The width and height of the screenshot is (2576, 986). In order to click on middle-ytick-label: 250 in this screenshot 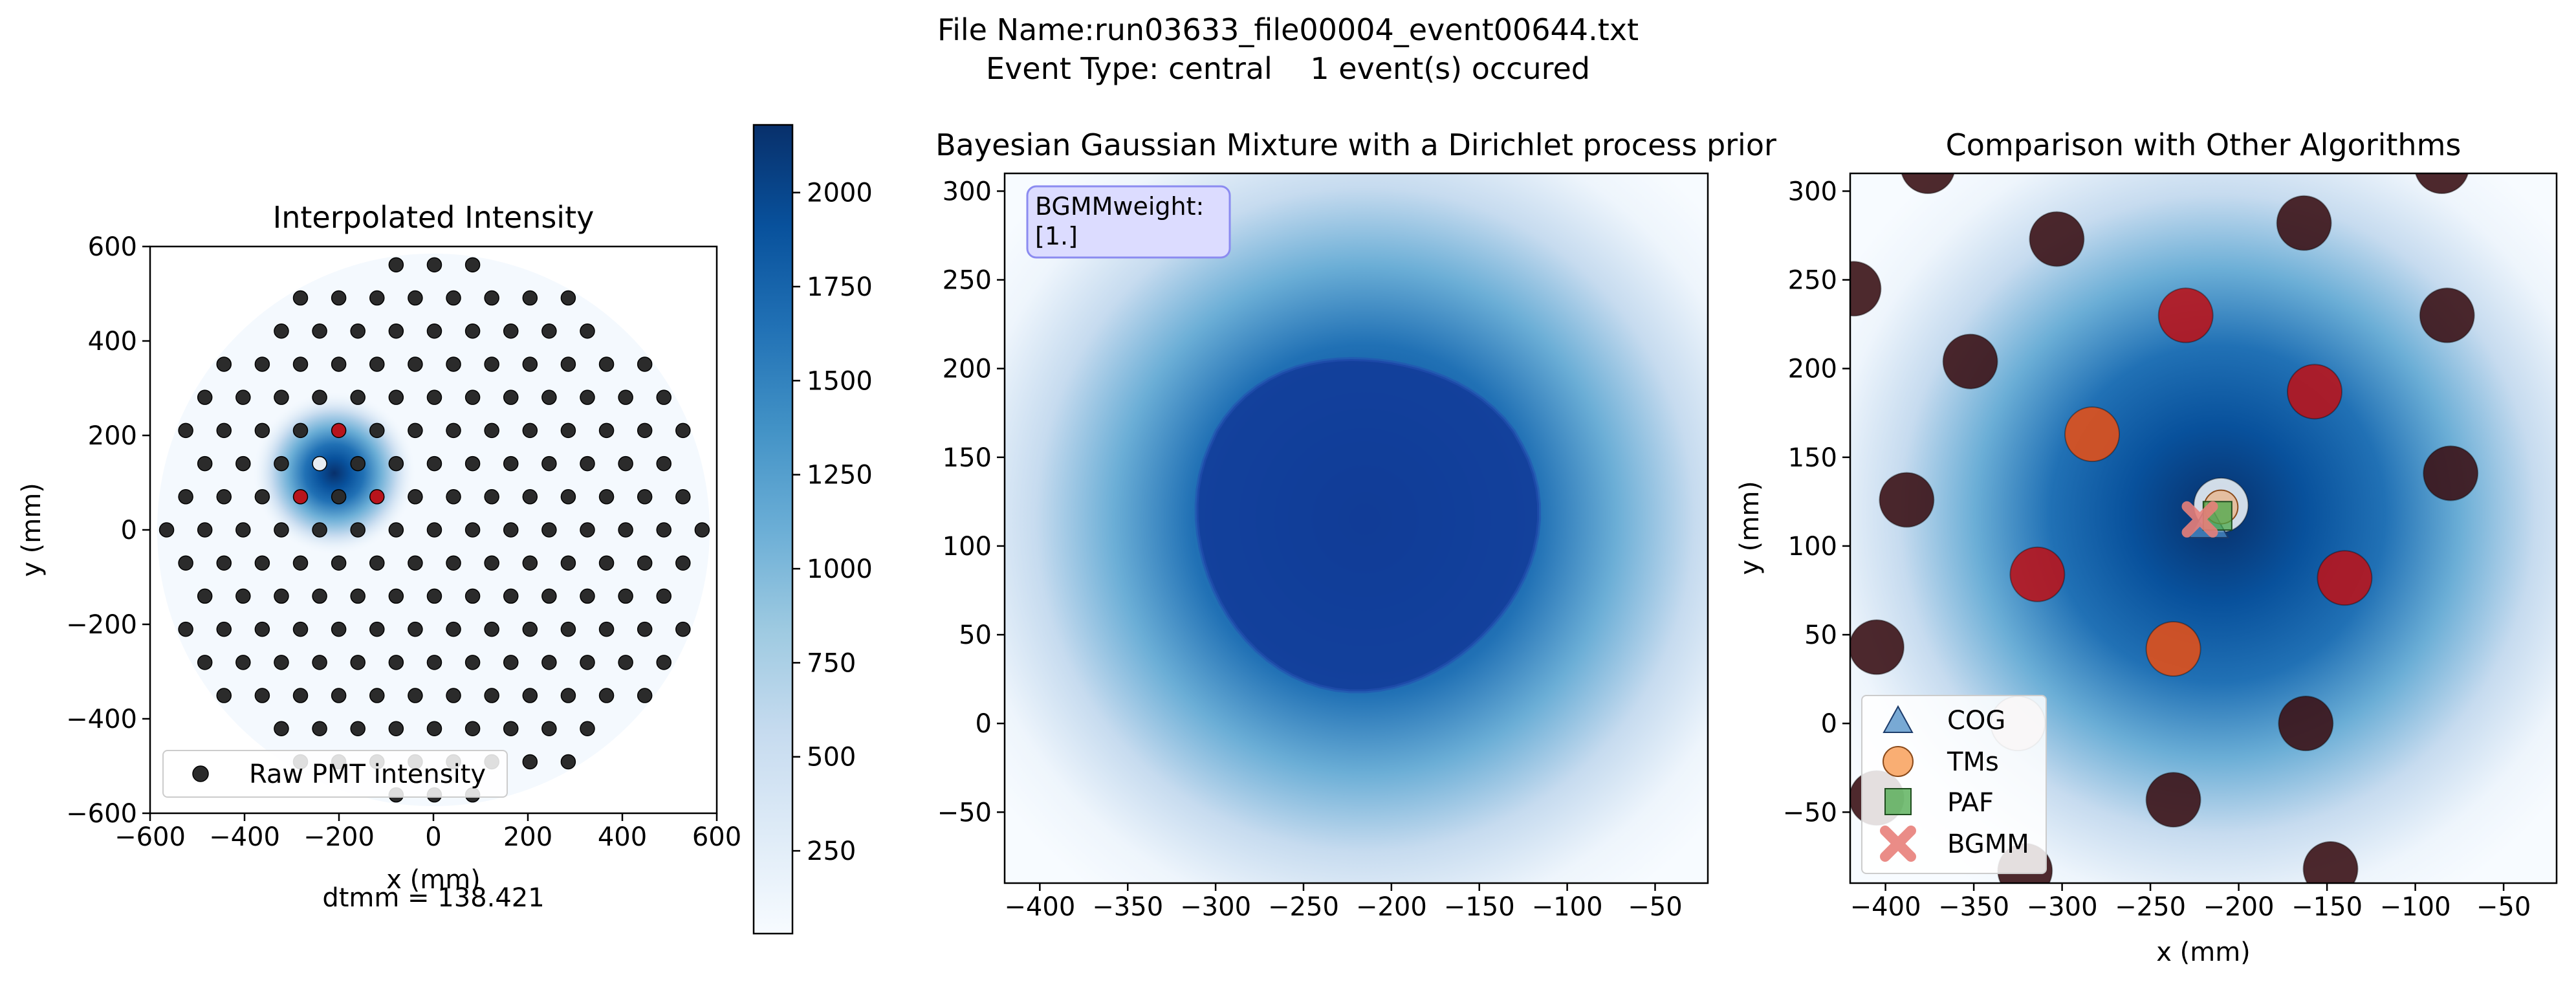, I will do `click(967, 281)`.